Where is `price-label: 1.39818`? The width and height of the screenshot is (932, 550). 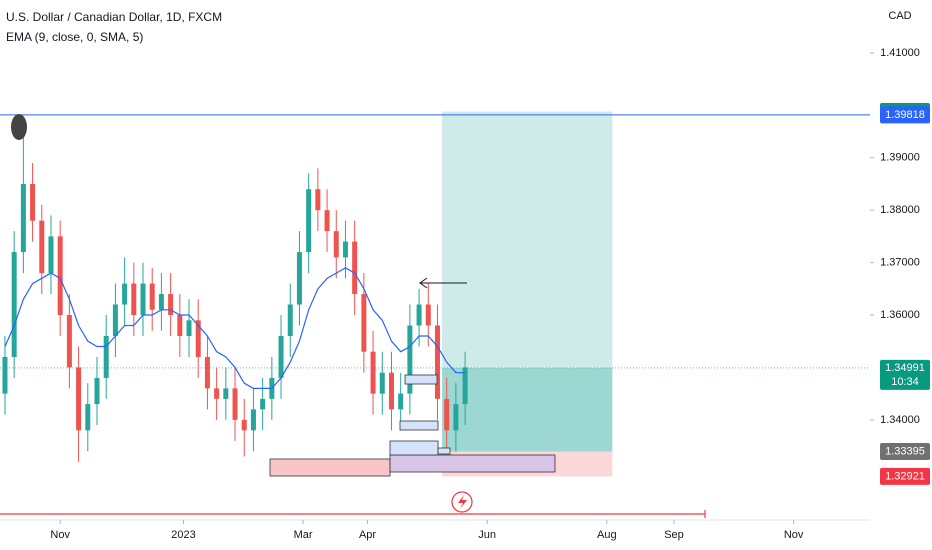 price-label: 1.39818 is located at coordinates (905, 115).